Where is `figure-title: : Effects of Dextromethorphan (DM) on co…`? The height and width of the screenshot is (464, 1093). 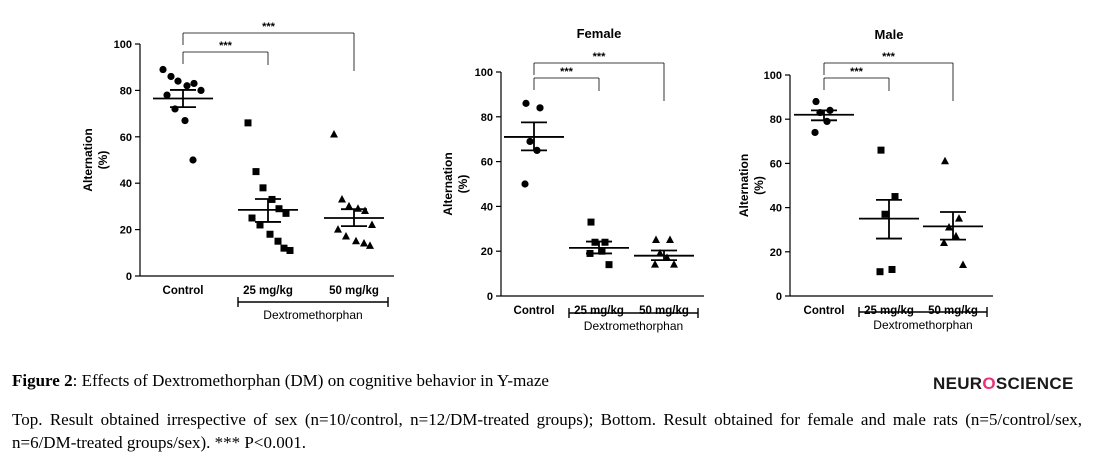
figure-title: : Effects of Dextromethorphan (DM) on co… is located at coordinates (310, 380).